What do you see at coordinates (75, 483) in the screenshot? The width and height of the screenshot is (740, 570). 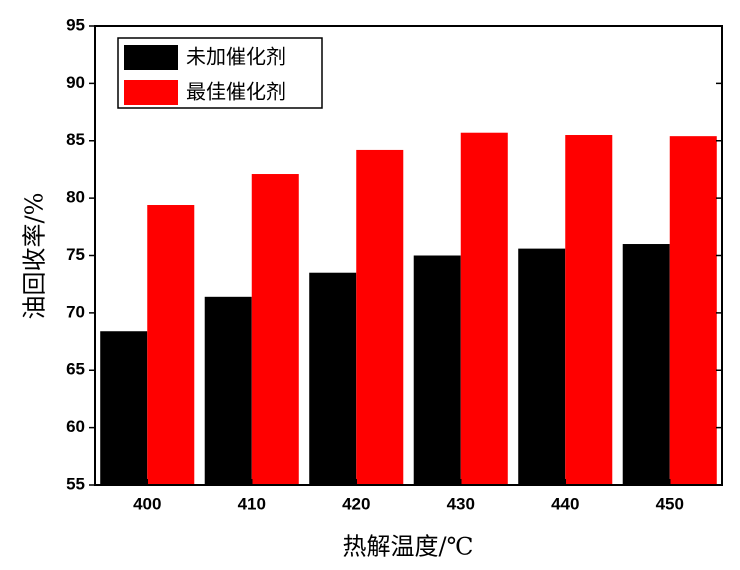 I see `y-tick-label: 55` at bounding box center [75, 483].